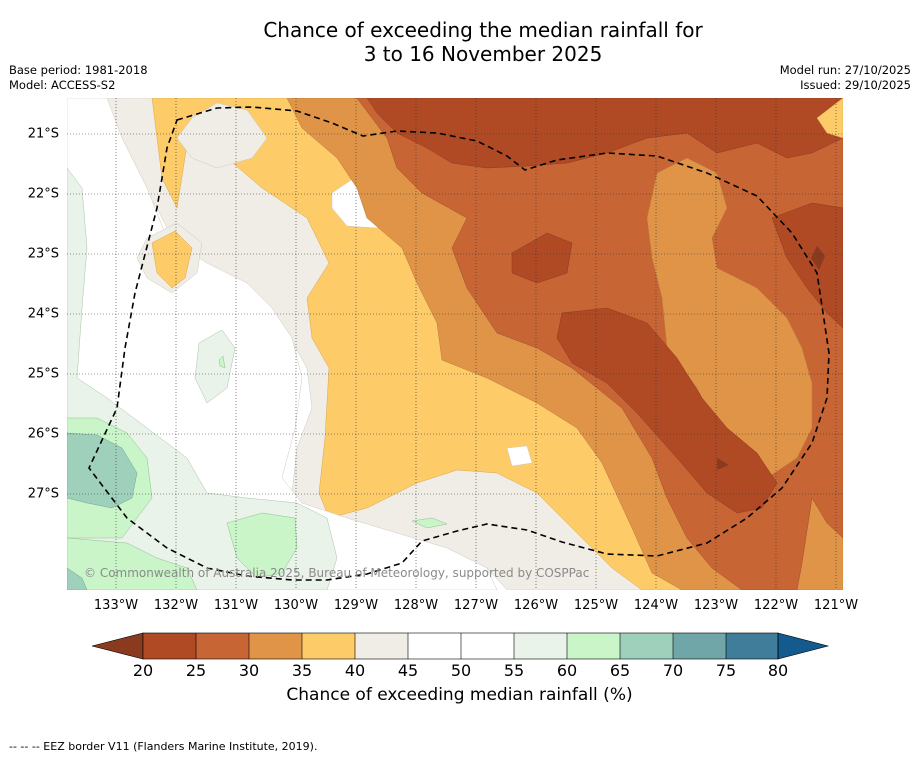 The height and width of the screenshot is (758, 919). What do you see at coordinates (620, 670) in the screenshot?
I see `colorbar-tick-65: 65` at bounding box center [620, 670].